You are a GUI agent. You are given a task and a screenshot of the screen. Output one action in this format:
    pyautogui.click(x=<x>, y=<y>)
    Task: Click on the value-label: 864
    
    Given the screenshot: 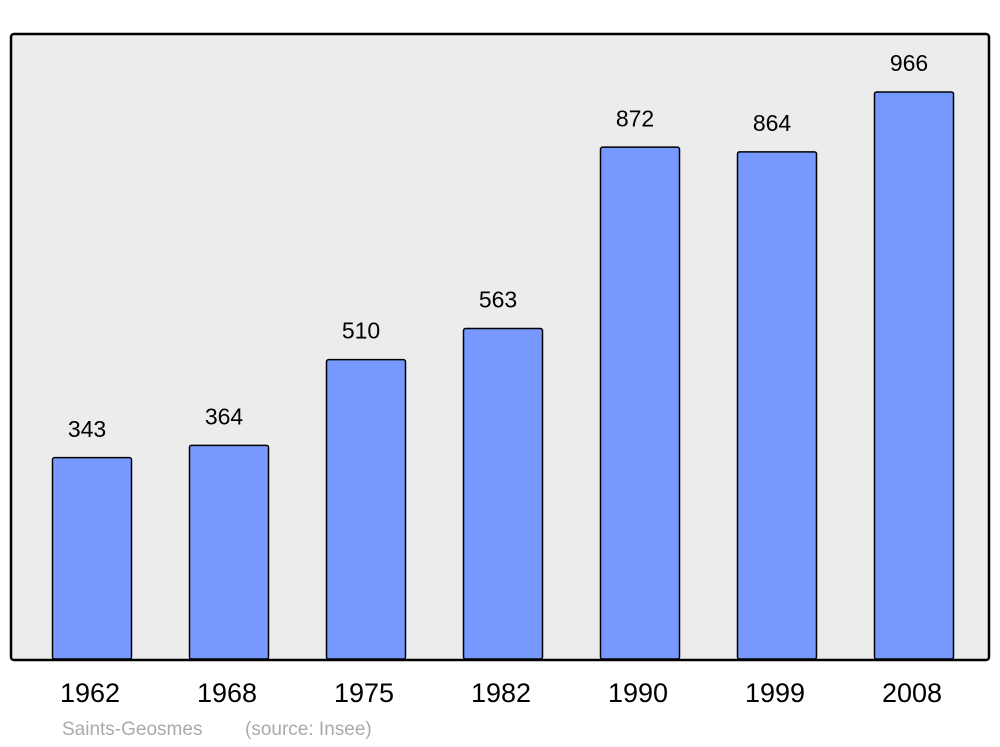 What is the action you would take?
    pyautogui.click(x=772, y=123)
    